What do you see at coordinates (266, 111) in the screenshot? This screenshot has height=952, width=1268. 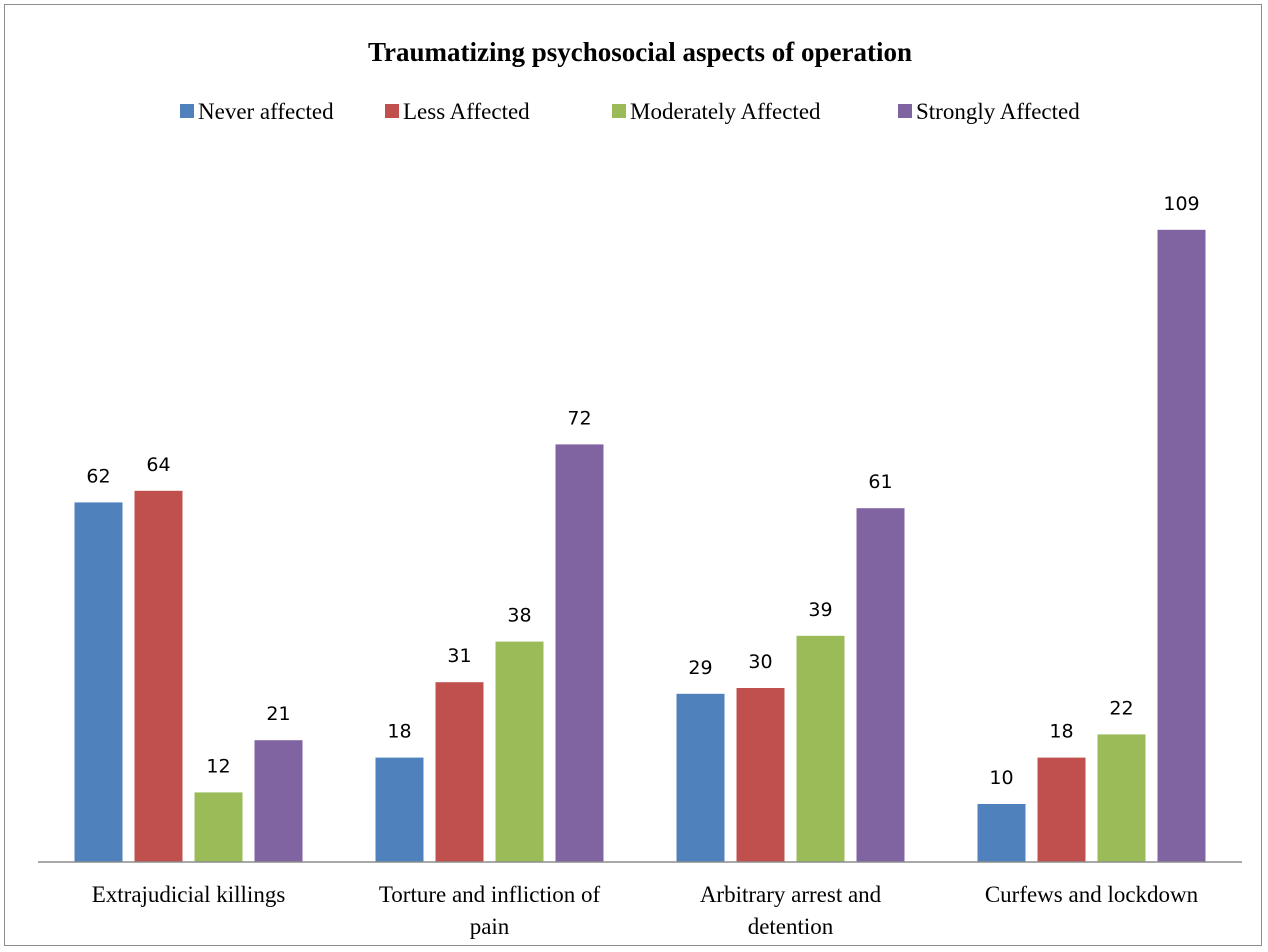 I see `legend-label: Never affected` at bounding box center [266, 111].